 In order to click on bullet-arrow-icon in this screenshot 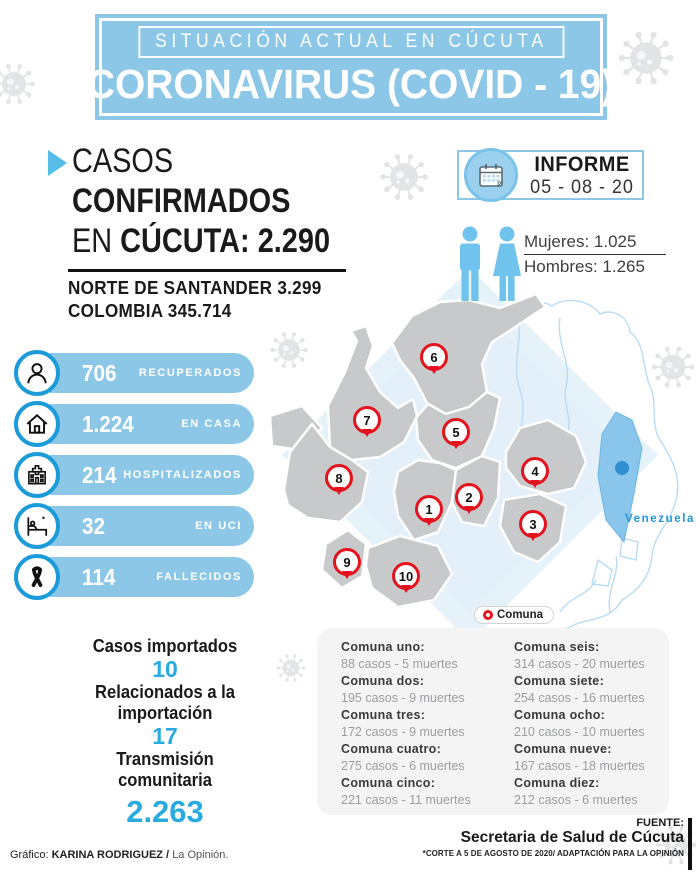, I will do `click(57, 163)`.